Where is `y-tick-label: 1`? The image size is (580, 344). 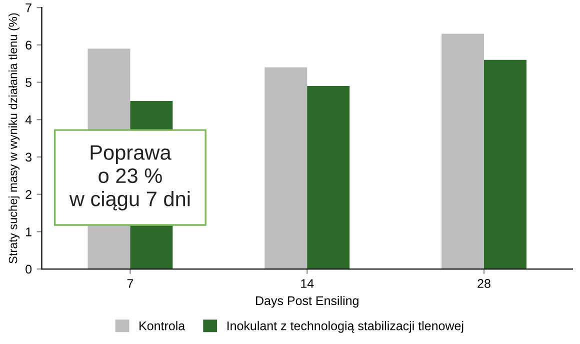
y-tick-label: 1 is located at coordinates (29, 232).